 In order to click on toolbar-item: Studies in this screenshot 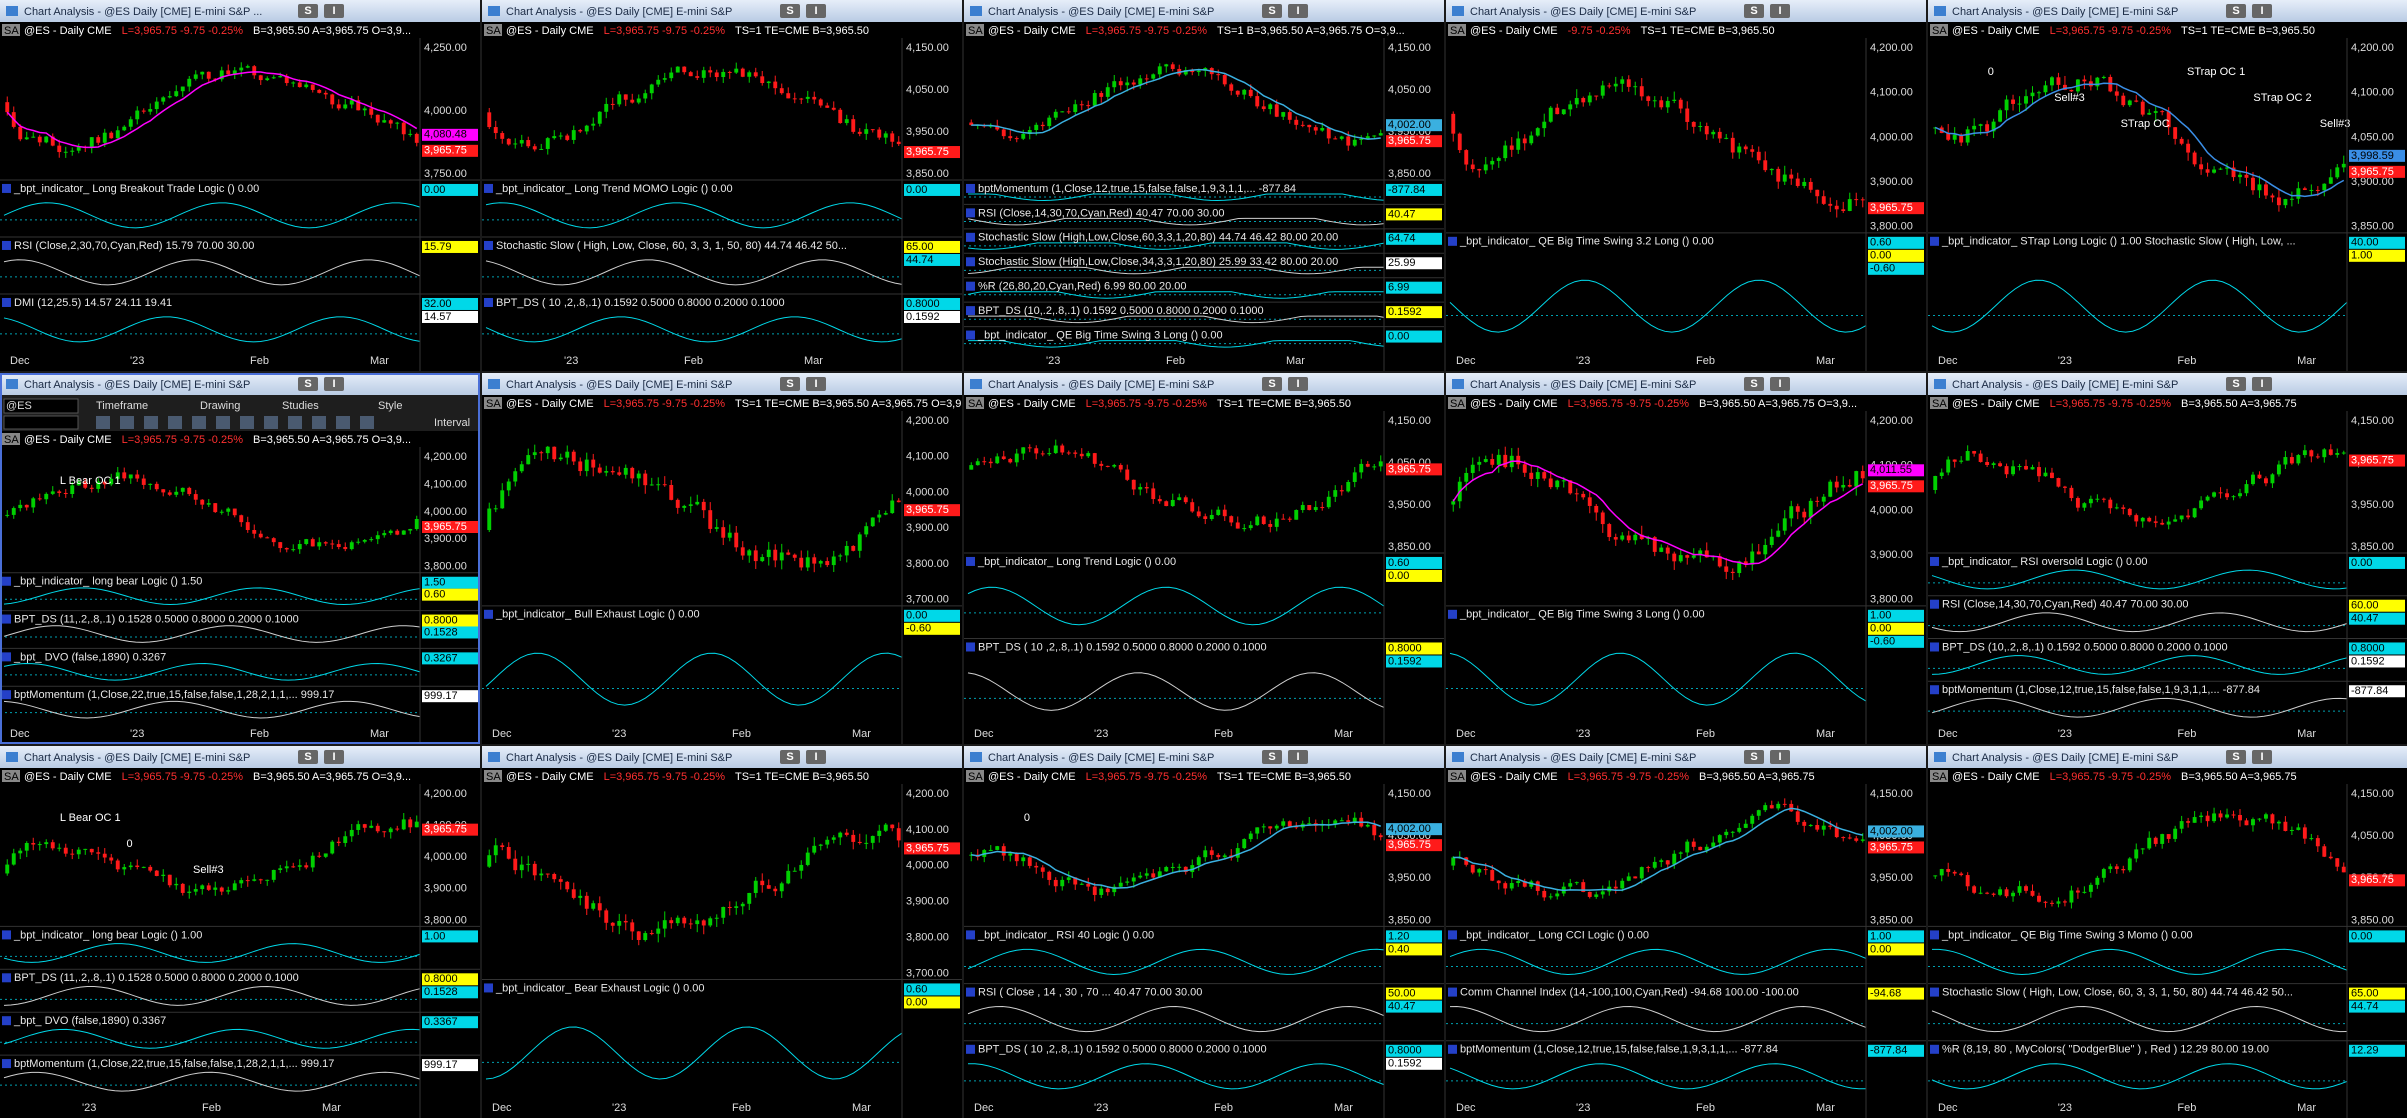, I will do `click(300, 406)`.